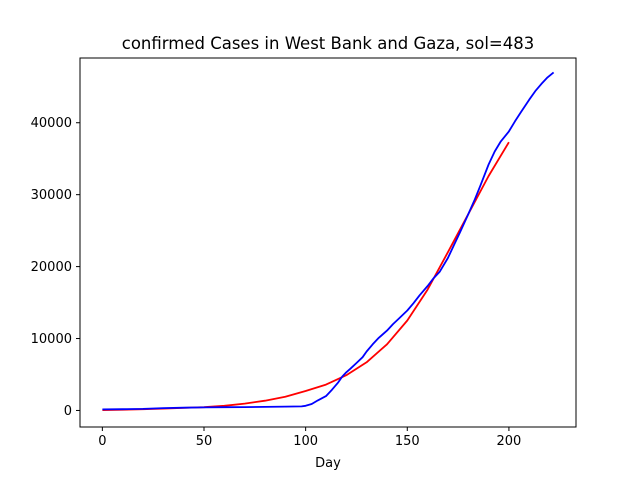 Image resolution: width=640 pixels, height=480 pixels. What do you see at coordinates (204, 441) in the screenshot?
I see `x-tick-label: 50` at bounding box center [204, 441].